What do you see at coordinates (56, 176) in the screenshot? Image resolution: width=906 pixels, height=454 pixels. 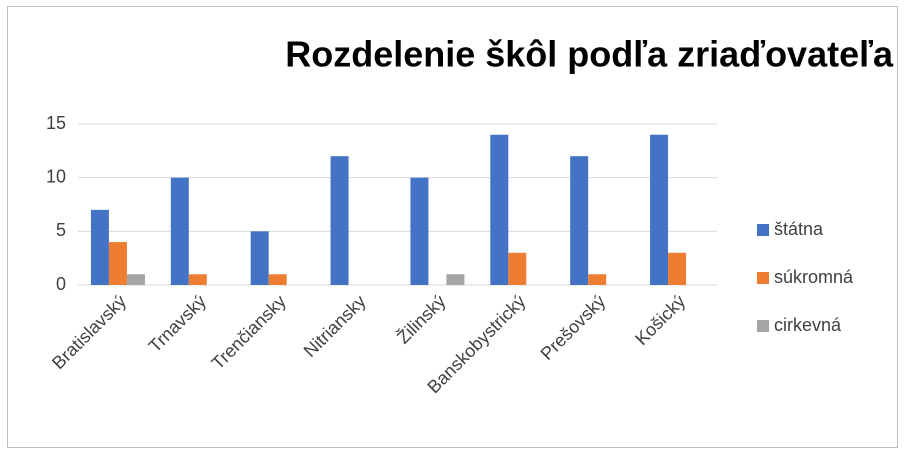 I see `y-tick-label: 10` at bounding box center [56, 176].